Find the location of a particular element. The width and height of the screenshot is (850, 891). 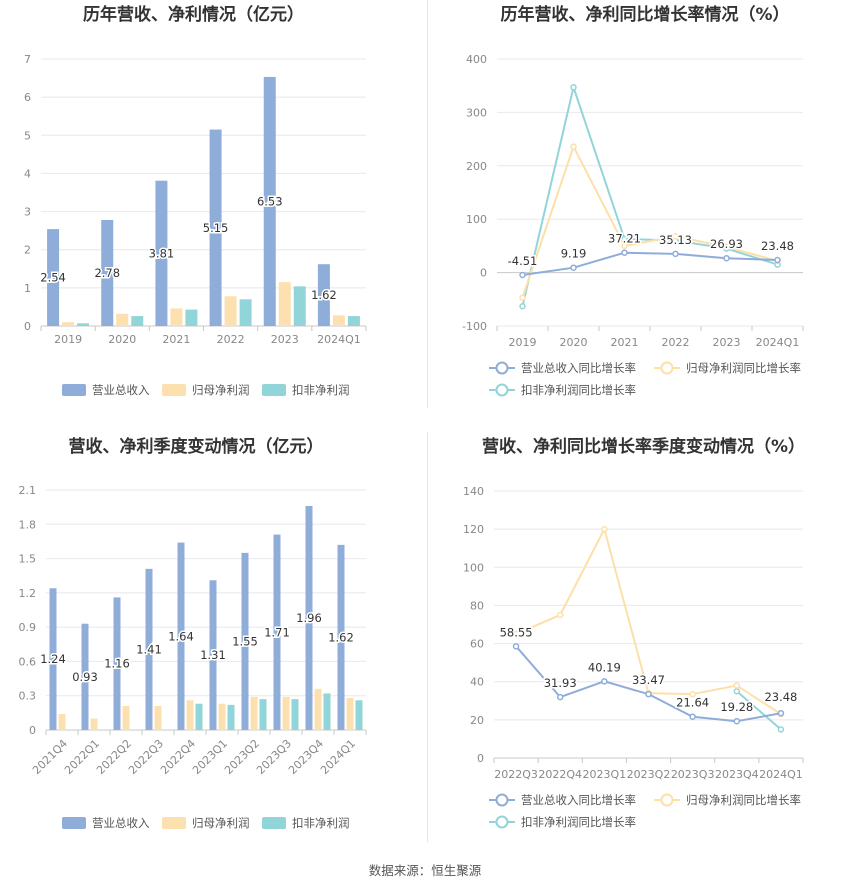

y-tick-label: -100 is located at coordinates (474, 326).